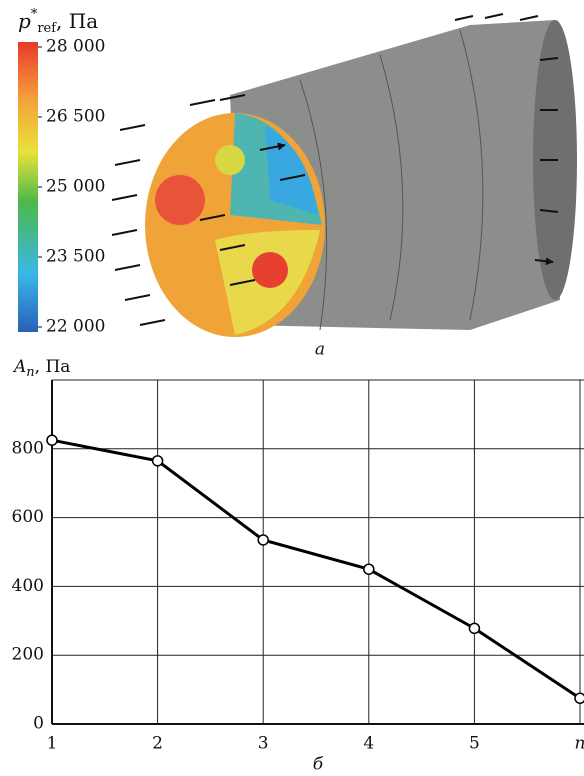 This screenshot has width=584, height=776. What do you see at coordinates (157, 744) in the screenshot?
I see `x-tick-label: 2` at bounding box center [157, 744].